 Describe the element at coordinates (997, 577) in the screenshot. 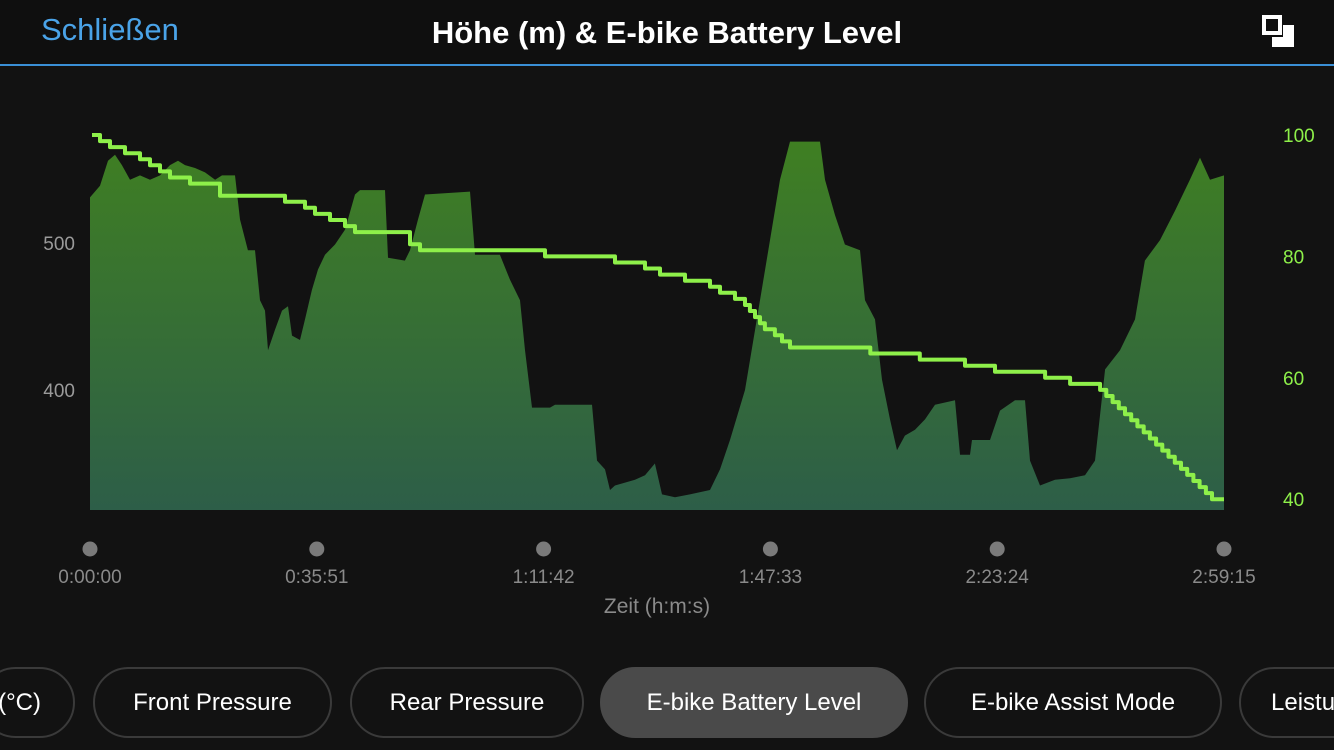

I see `x-axis-tick-label: 2:23:24` at that location.